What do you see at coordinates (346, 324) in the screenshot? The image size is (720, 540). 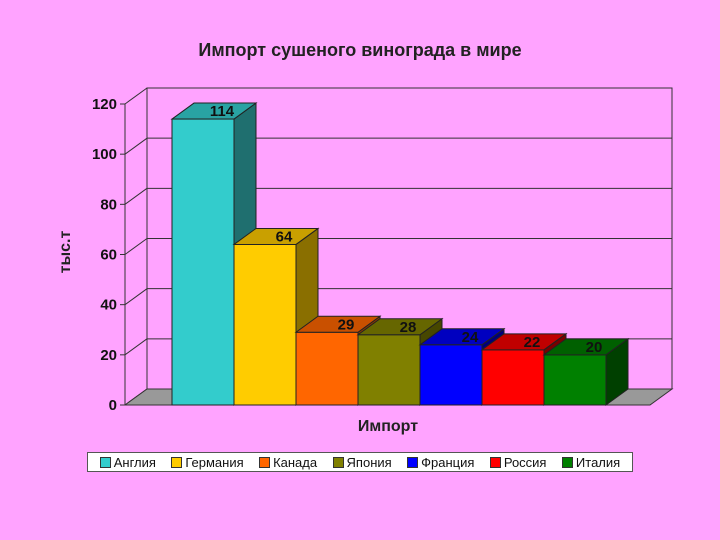 I see `bar-value-label: 29` at bounding box center [346, 324].